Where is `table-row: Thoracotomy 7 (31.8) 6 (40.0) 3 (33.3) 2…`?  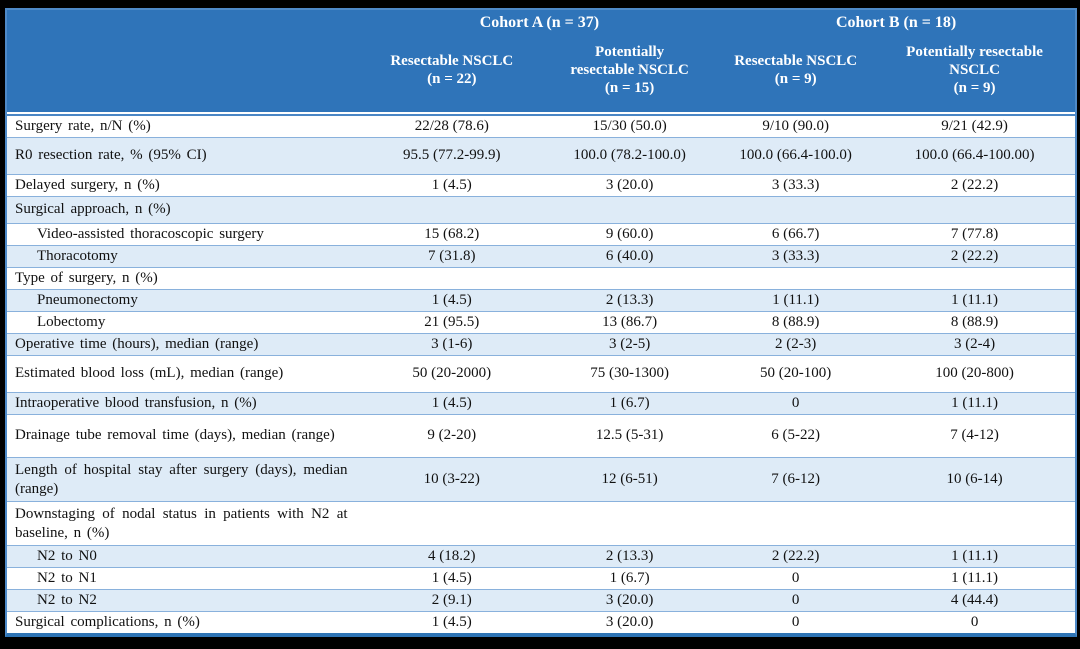 table-row: Thoracotomy 7 (31.8) 6 (40.0) 3 (33.3) 2… is located at coordinates (541, 255).